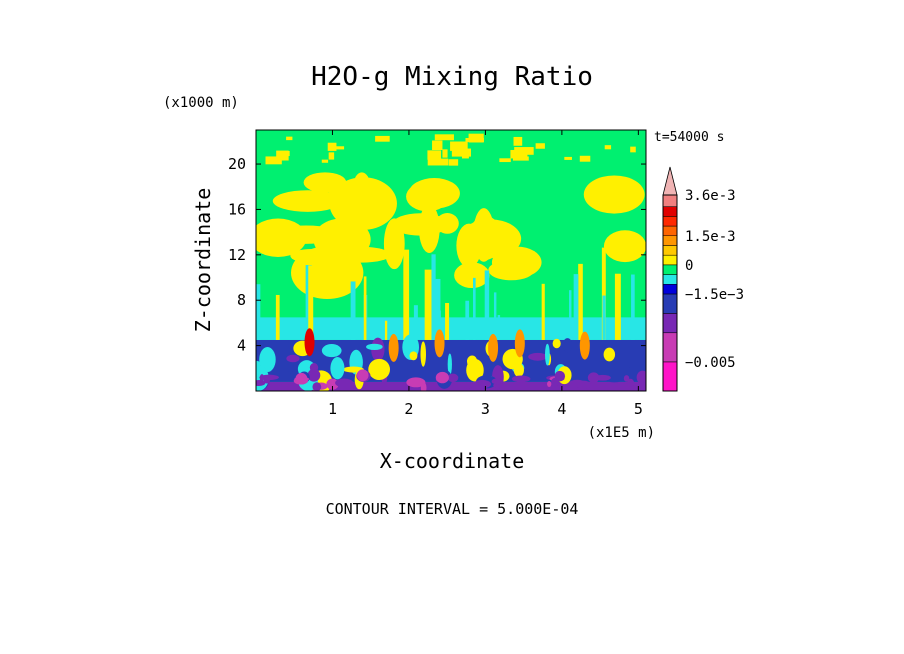  Describe the element at coordinates (237, 255) in the screenshot. I see `y-tick-label: 12` at that location.